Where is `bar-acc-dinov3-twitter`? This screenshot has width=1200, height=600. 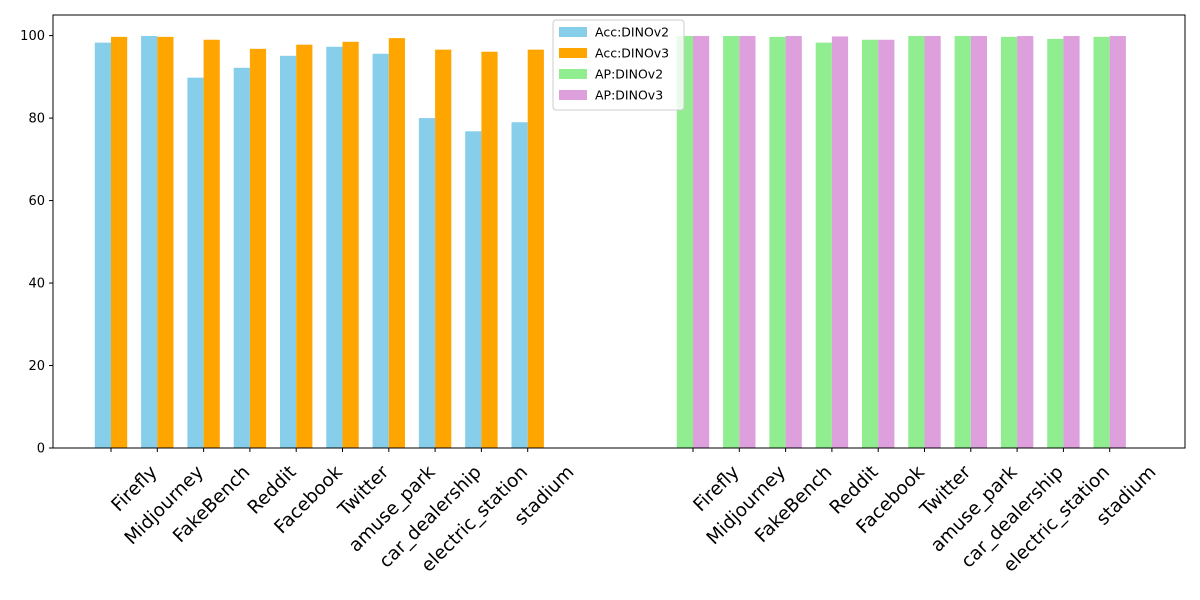 bar-acc-dinov3-twitter is located at coordinates (350, 245).